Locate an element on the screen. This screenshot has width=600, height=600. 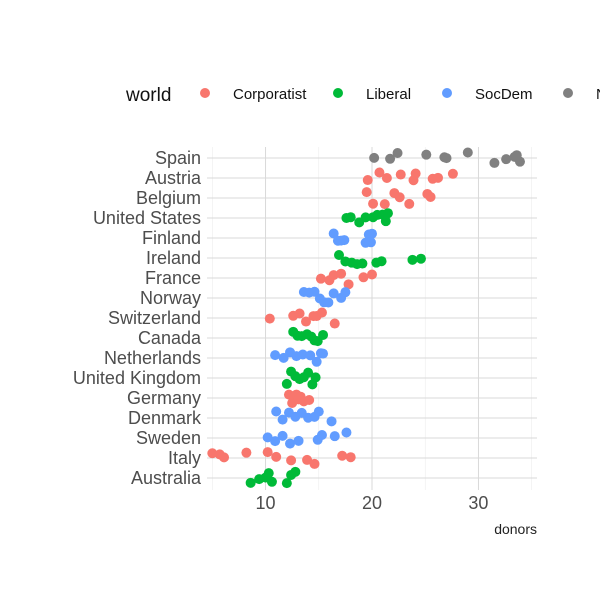
legend-label-na: NA is located at coordinates (598, 94).